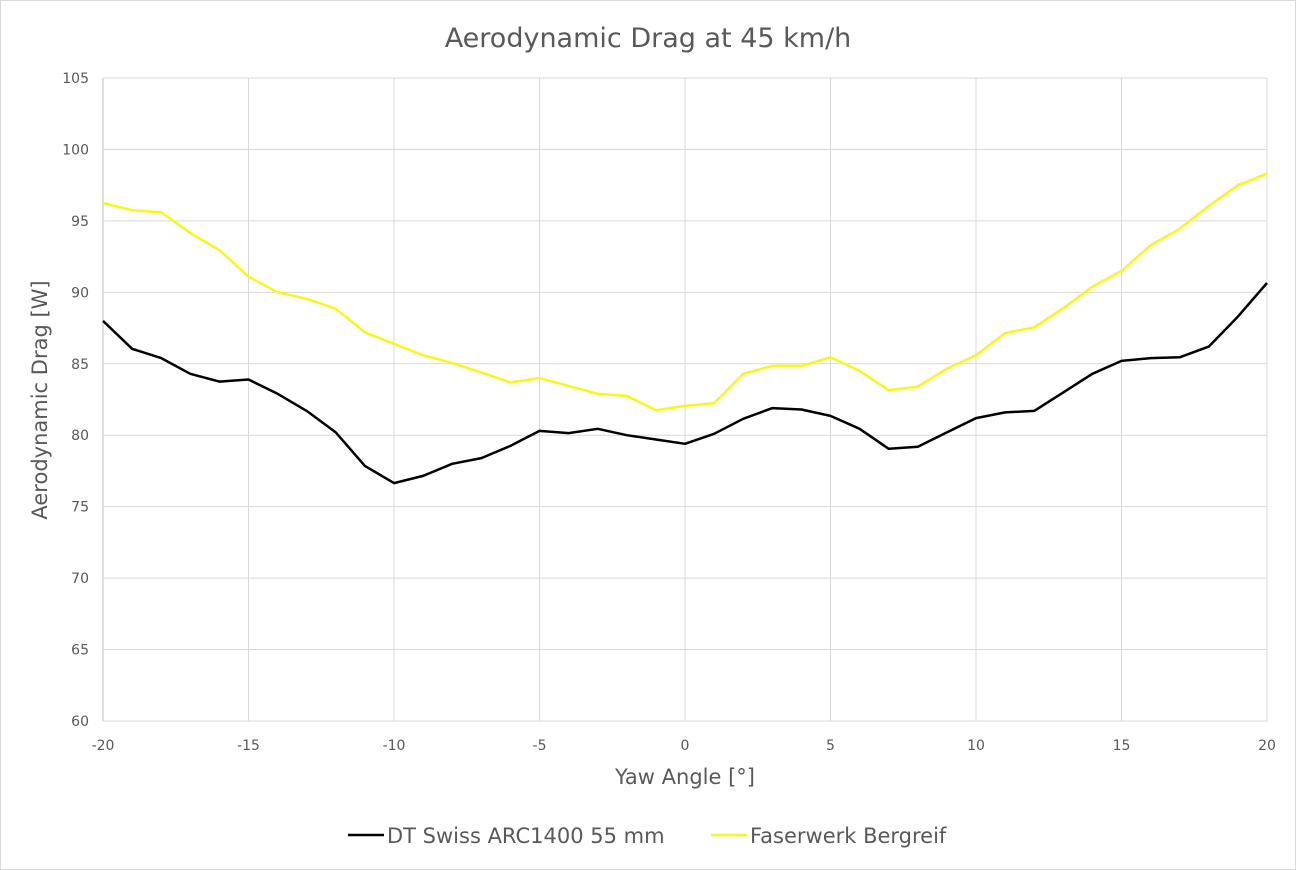 The image size is (1296, 870). Describe the element at coordinates (830, 746) in the screenshot. I see `x-tick-label: 5` at that location.